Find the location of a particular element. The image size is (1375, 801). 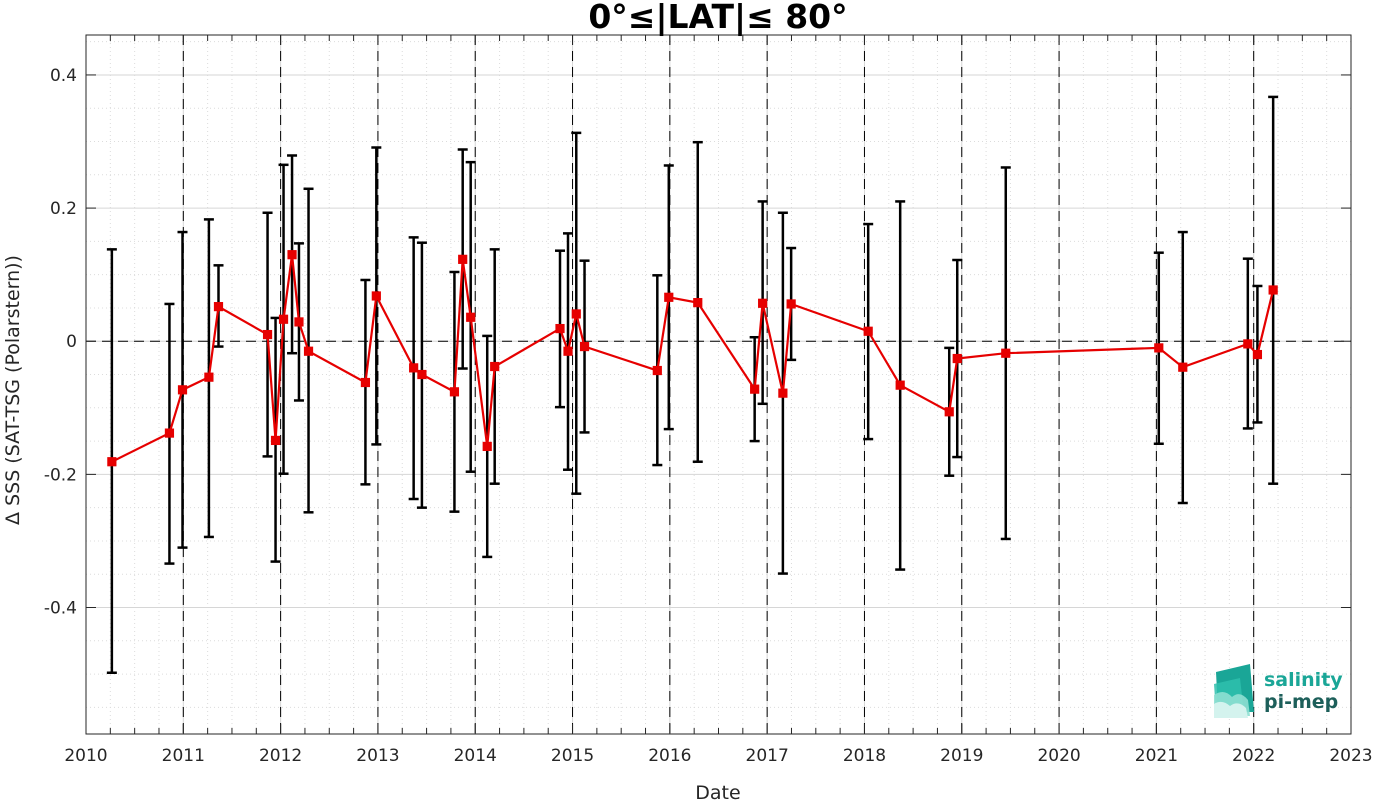

x-tick-label: 2014 is located at coordinates (475, 756).